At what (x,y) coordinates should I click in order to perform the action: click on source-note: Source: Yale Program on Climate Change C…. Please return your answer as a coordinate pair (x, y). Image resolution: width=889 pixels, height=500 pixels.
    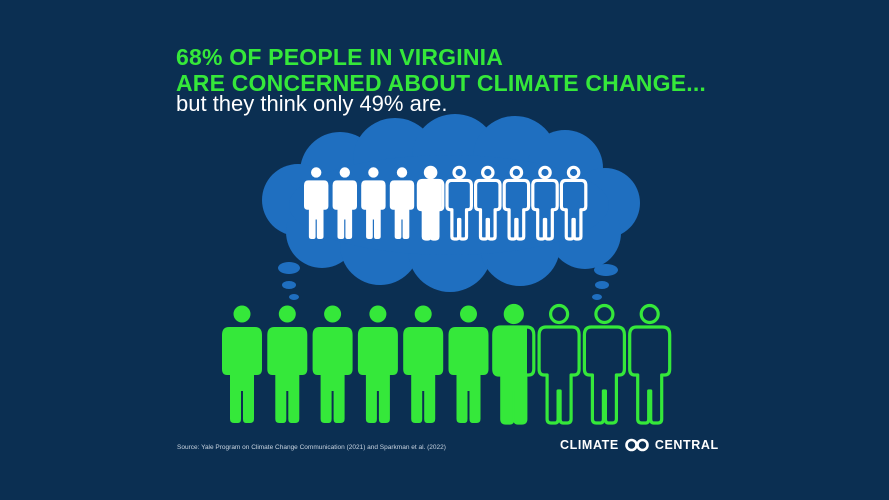
    Looking at the image, I should click on (311, 447).